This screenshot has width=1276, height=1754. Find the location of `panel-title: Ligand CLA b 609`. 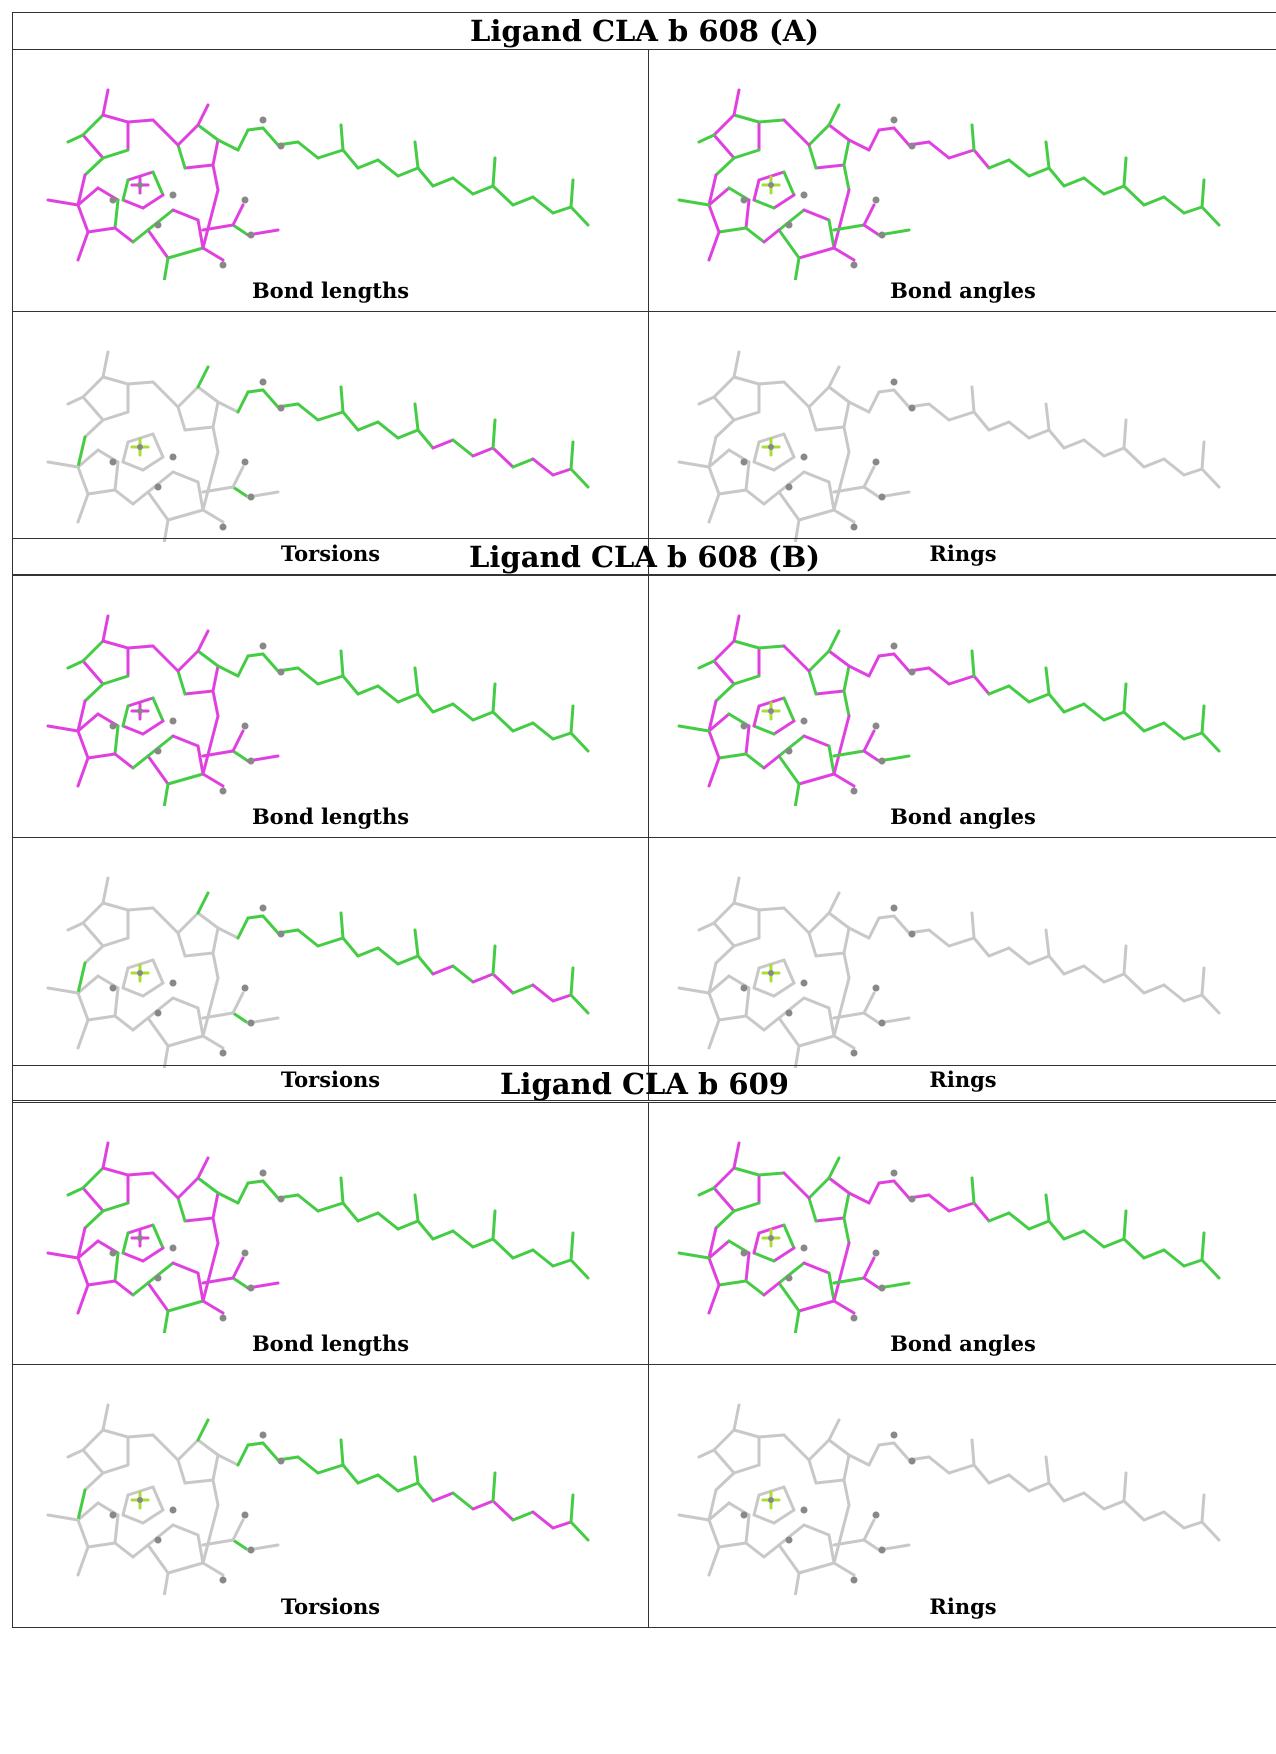

panel-title: Ligand CLA b 609 is located at coordinates (644, 1084).